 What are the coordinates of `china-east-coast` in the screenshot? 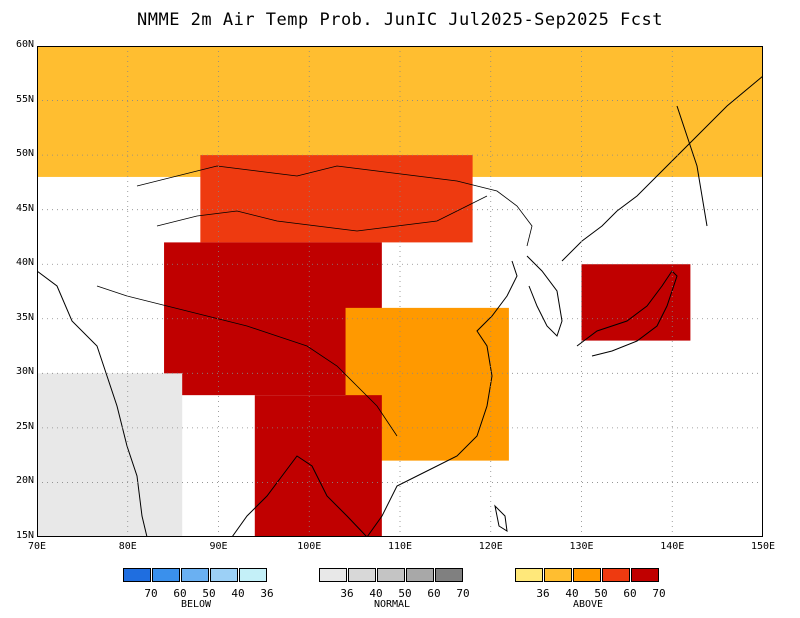 It's located at (442, 398).